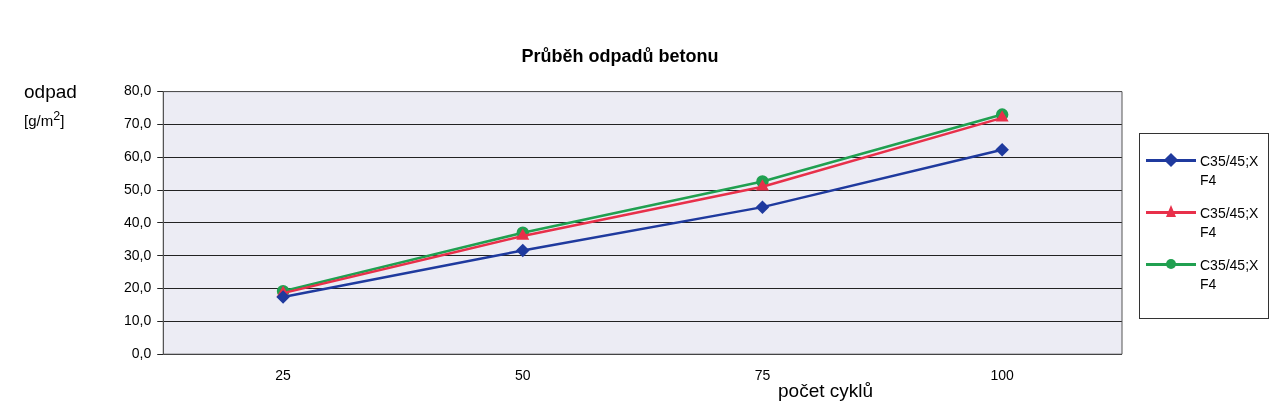  Describe the element at coordinates (138, 320) in the screenshot. I see `y-tick-label: 10,0` at that location.